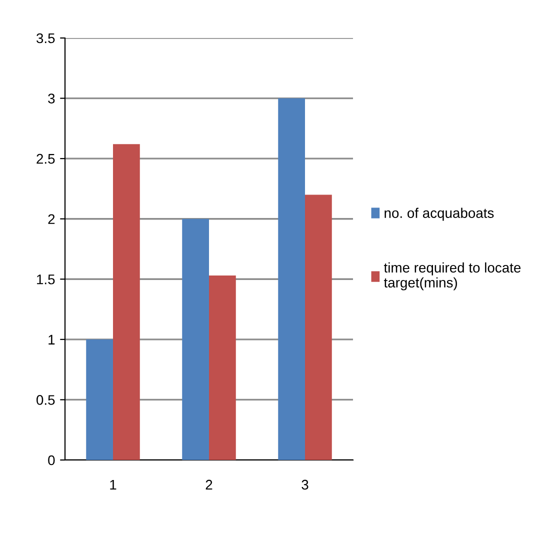 This screenshot has height=542, width=539. What do you see at coordinates (51, 460) in the screenshot?
I see `y-tick-label: 0` at bounding box center [51, 460].